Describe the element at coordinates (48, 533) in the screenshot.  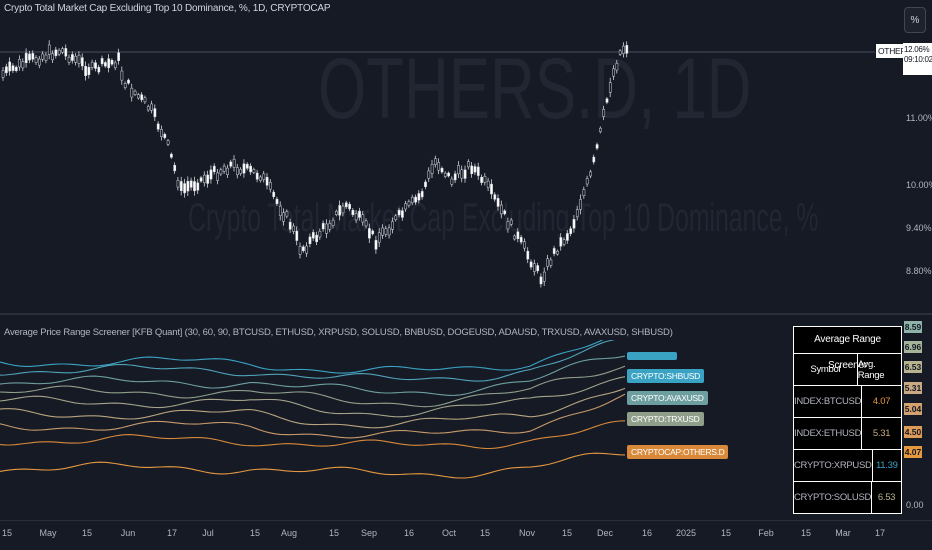
I see `time-tick: May` at that location.